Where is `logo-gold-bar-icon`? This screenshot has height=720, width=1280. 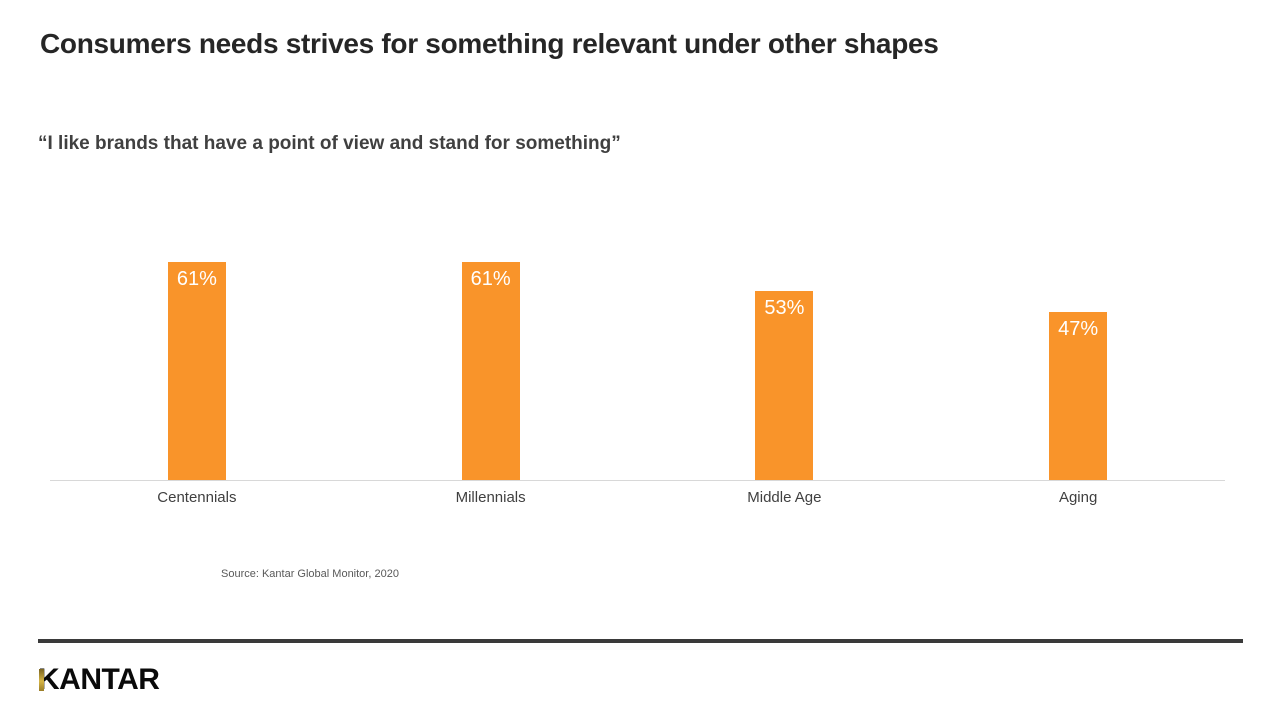 logo-gold-bar-icon is located at coordinates (41, 680).